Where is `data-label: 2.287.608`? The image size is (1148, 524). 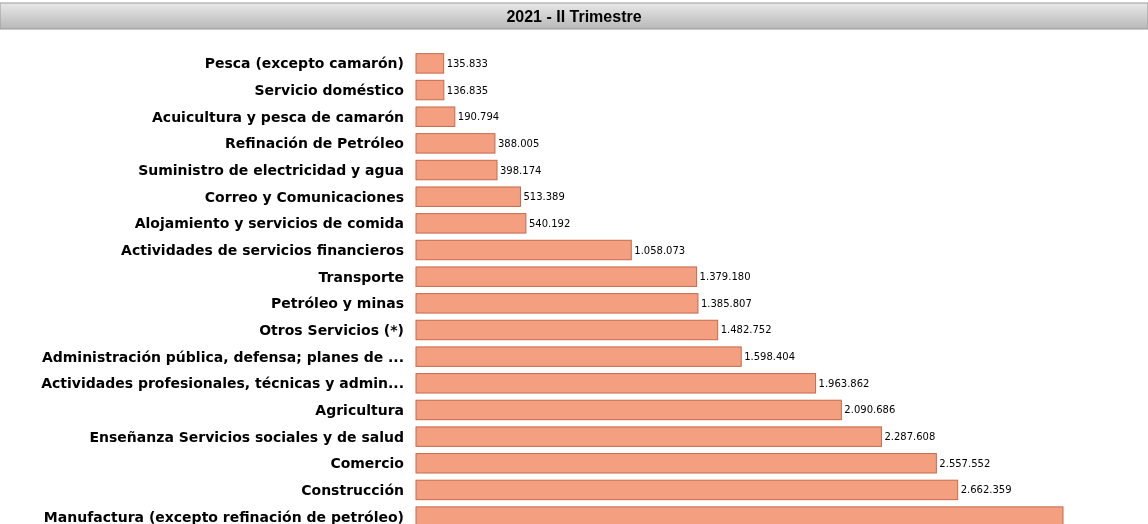
data-label: 2.287.608 is located at coordinates (910, 437).